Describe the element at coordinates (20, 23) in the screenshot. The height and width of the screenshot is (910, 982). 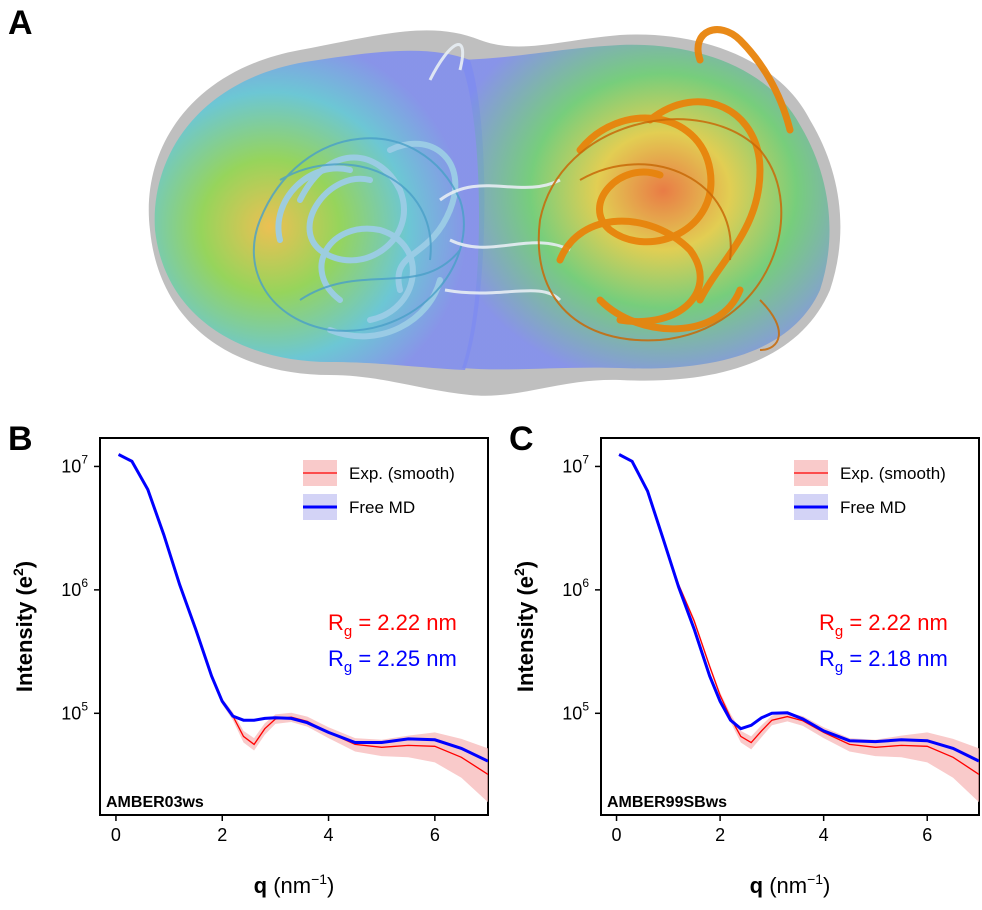
I see `panel-label-a: A` at that location.